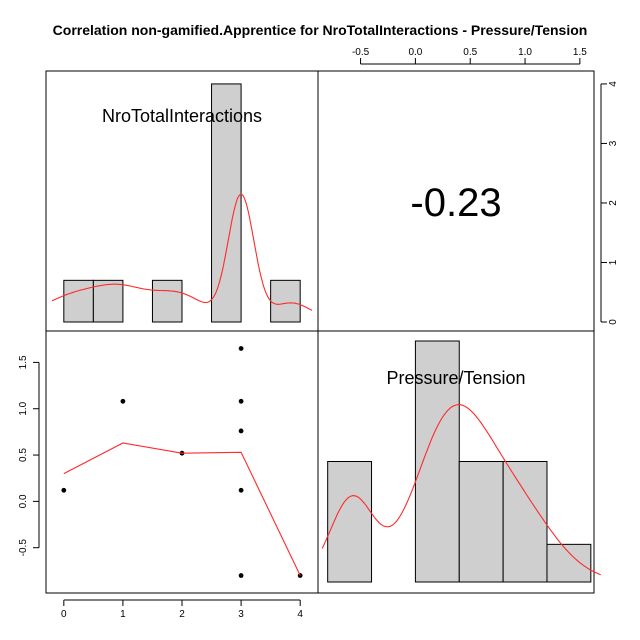 This screenshot has width=640, height=640. I want to click on x-axis-top-tick-label: 0.0, so click(415, 52).